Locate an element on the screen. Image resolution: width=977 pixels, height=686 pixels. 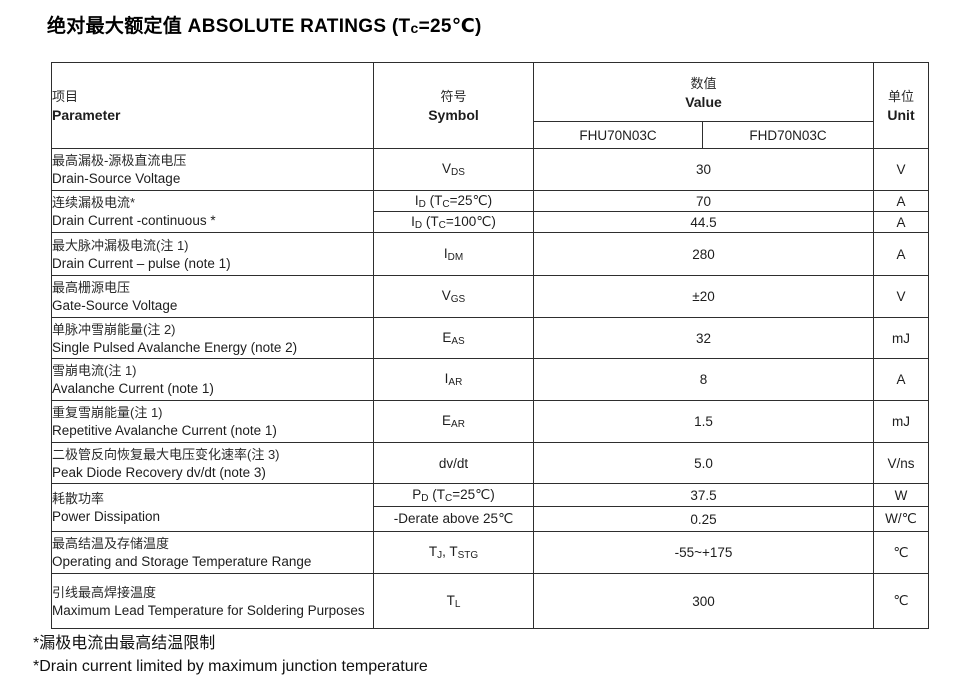
header-row: 项目 Parameter 符号 Symbol 数值 Value 单位 Unit is located at coordinates (490, 105).